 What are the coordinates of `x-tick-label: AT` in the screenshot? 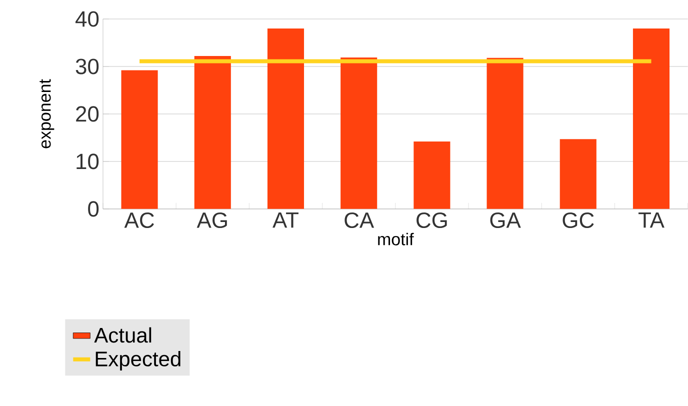 It's located at (285, 220).